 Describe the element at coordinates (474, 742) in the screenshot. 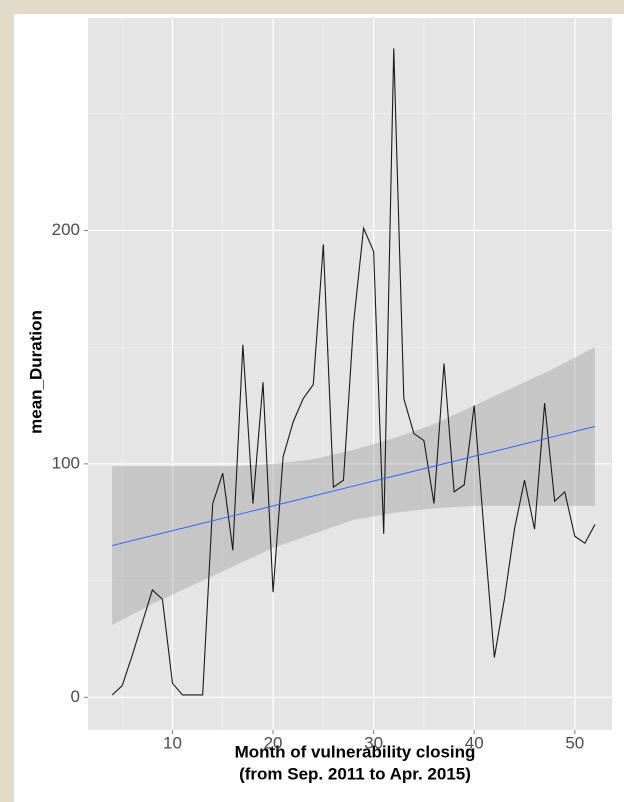

I see `x-tick-label: 40` at that location.